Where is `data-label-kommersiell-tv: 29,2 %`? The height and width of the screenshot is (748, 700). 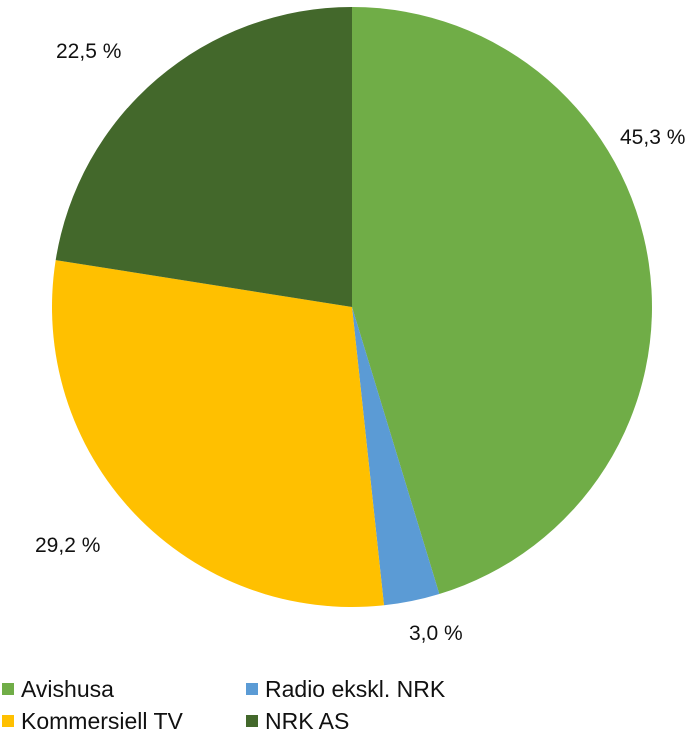 data-label-kommersiell-tv: 29,2 % is located at coordinates (67, 545).